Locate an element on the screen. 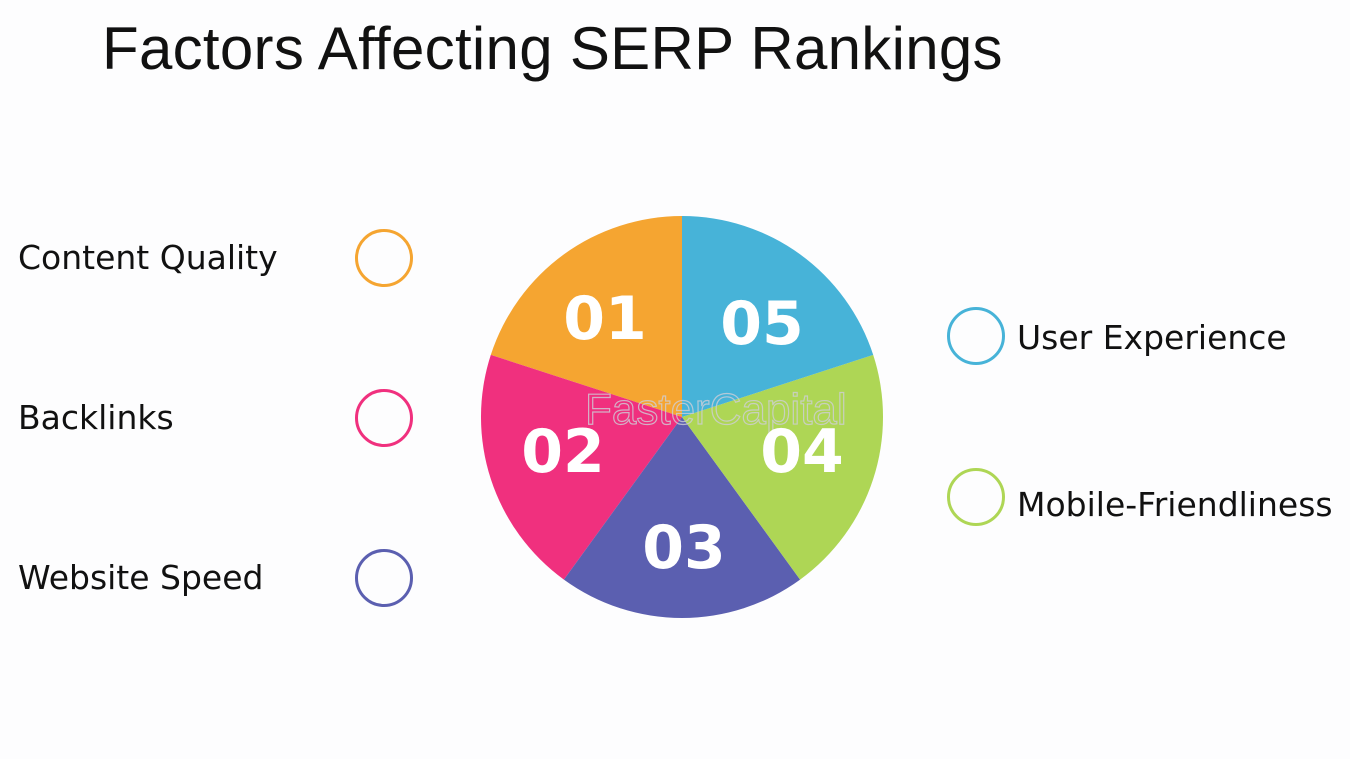 The image size is (1350, 759). page-title: Factors Affecting SERP Rankings is located at coordinates (552, 48).